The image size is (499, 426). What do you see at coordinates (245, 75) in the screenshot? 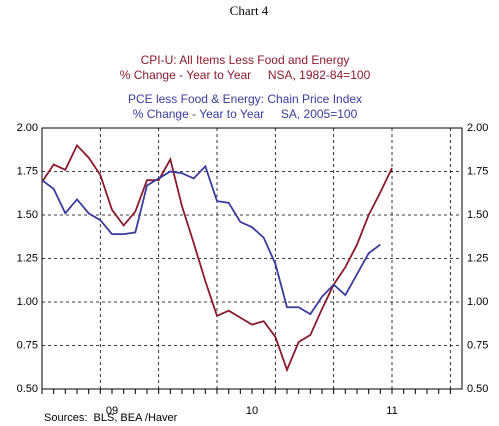
I see `legend-description: % Change - Year to Year NSA, 1982-84=100` at bounding box center [245, 75].